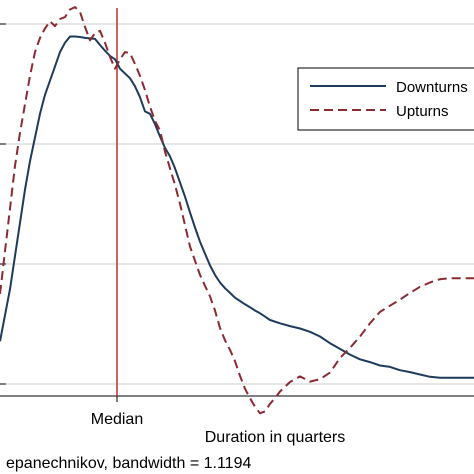  I want to click on kernel-note: epanechnikov, bandwidth = 1.1194, so click(128, 463).